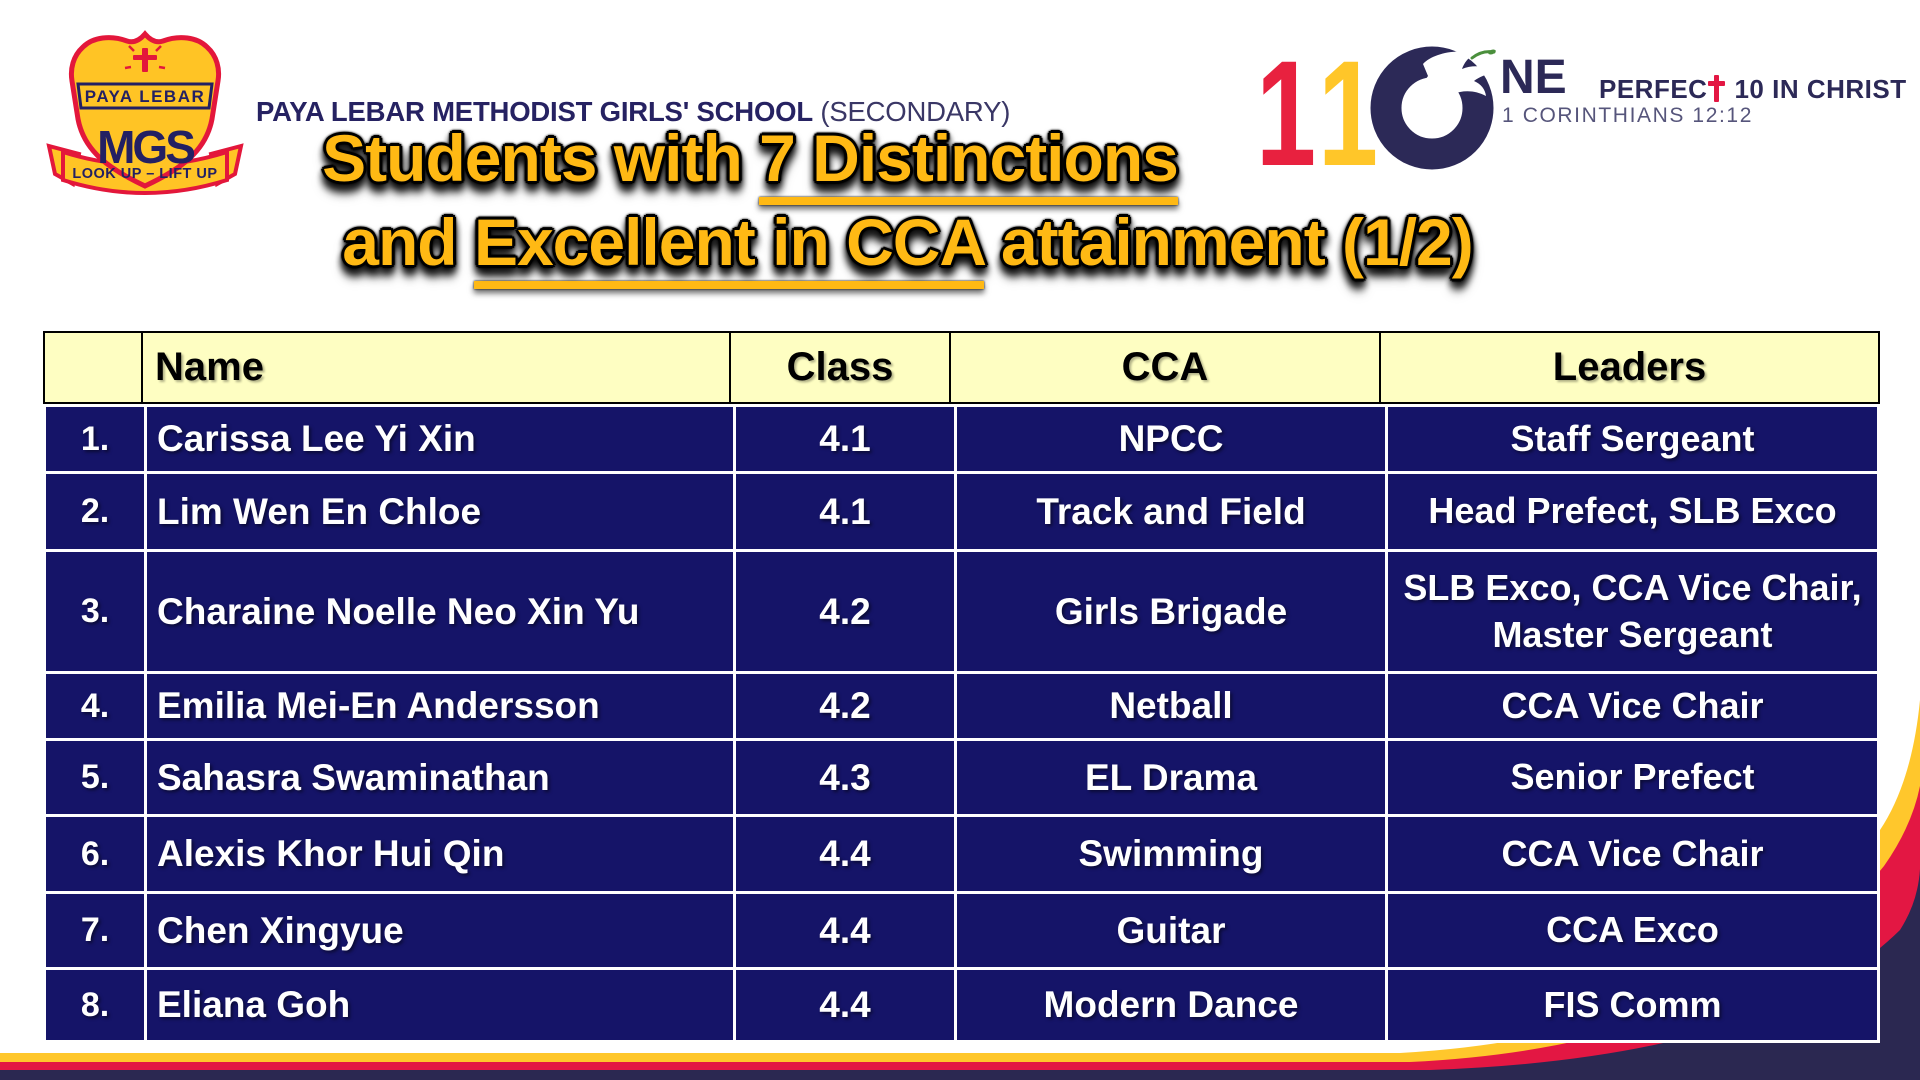  I want to click on tagline-pre: PERFEC, so click(1653, 89).